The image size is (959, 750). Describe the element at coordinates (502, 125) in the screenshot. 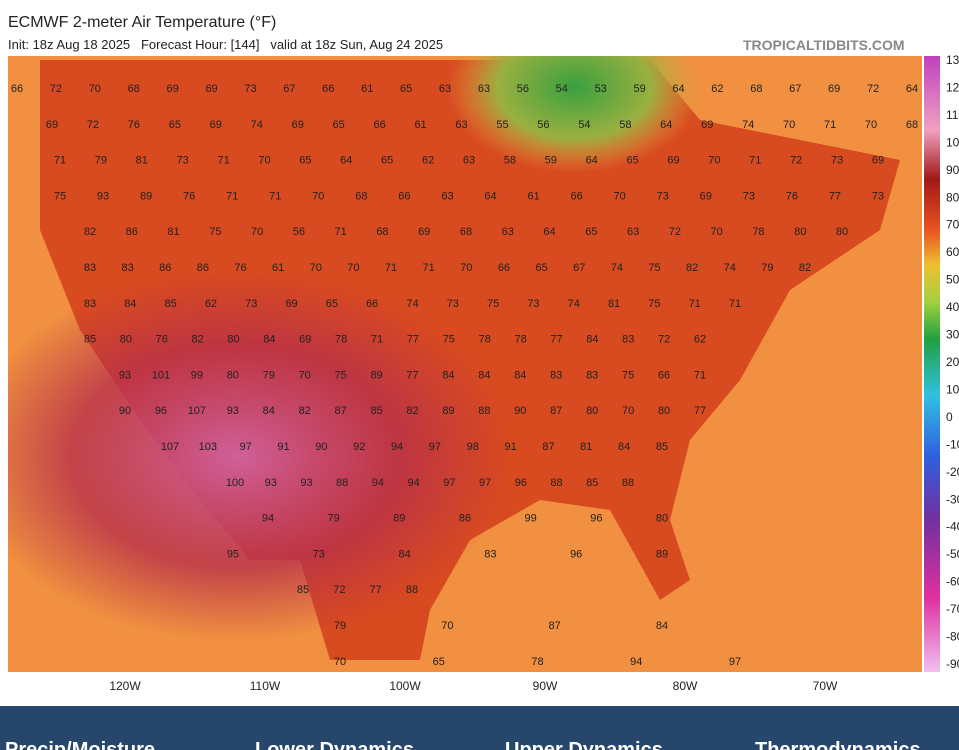

I see `temperature-label: 55` at that location.